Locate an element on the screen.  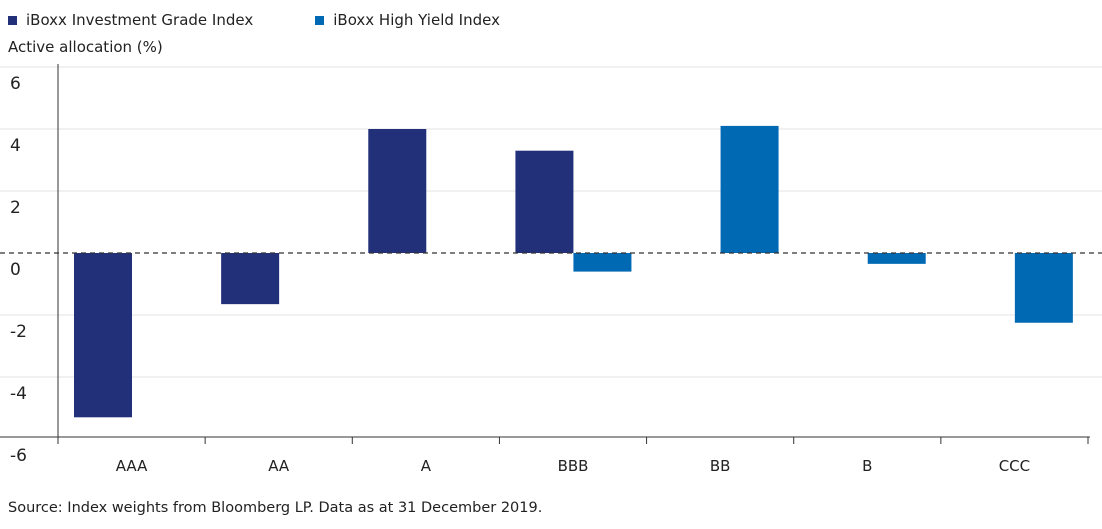
x-tick-label: B is located at coordinates (867, 466).